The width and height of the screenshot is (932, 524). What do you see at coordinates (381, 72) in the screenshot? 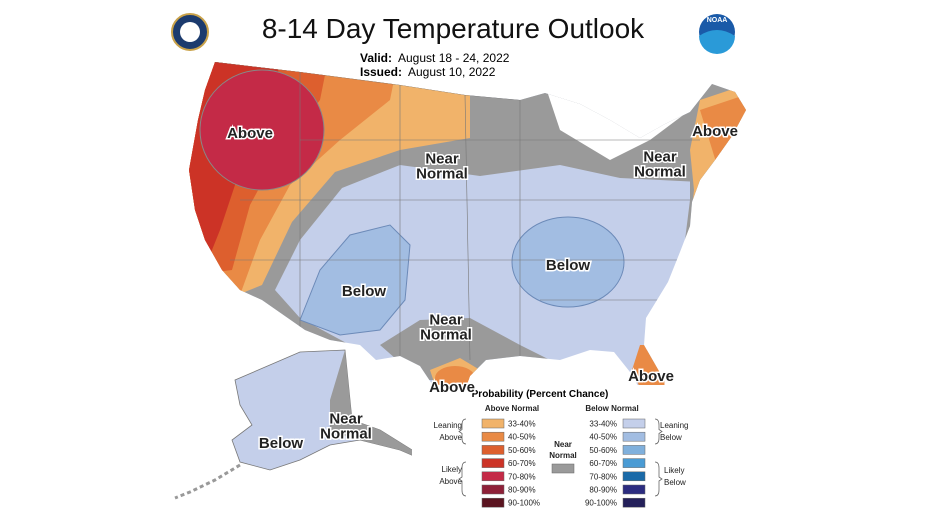
I see `issued-label: Issued:` at bounding box center [381, 72].